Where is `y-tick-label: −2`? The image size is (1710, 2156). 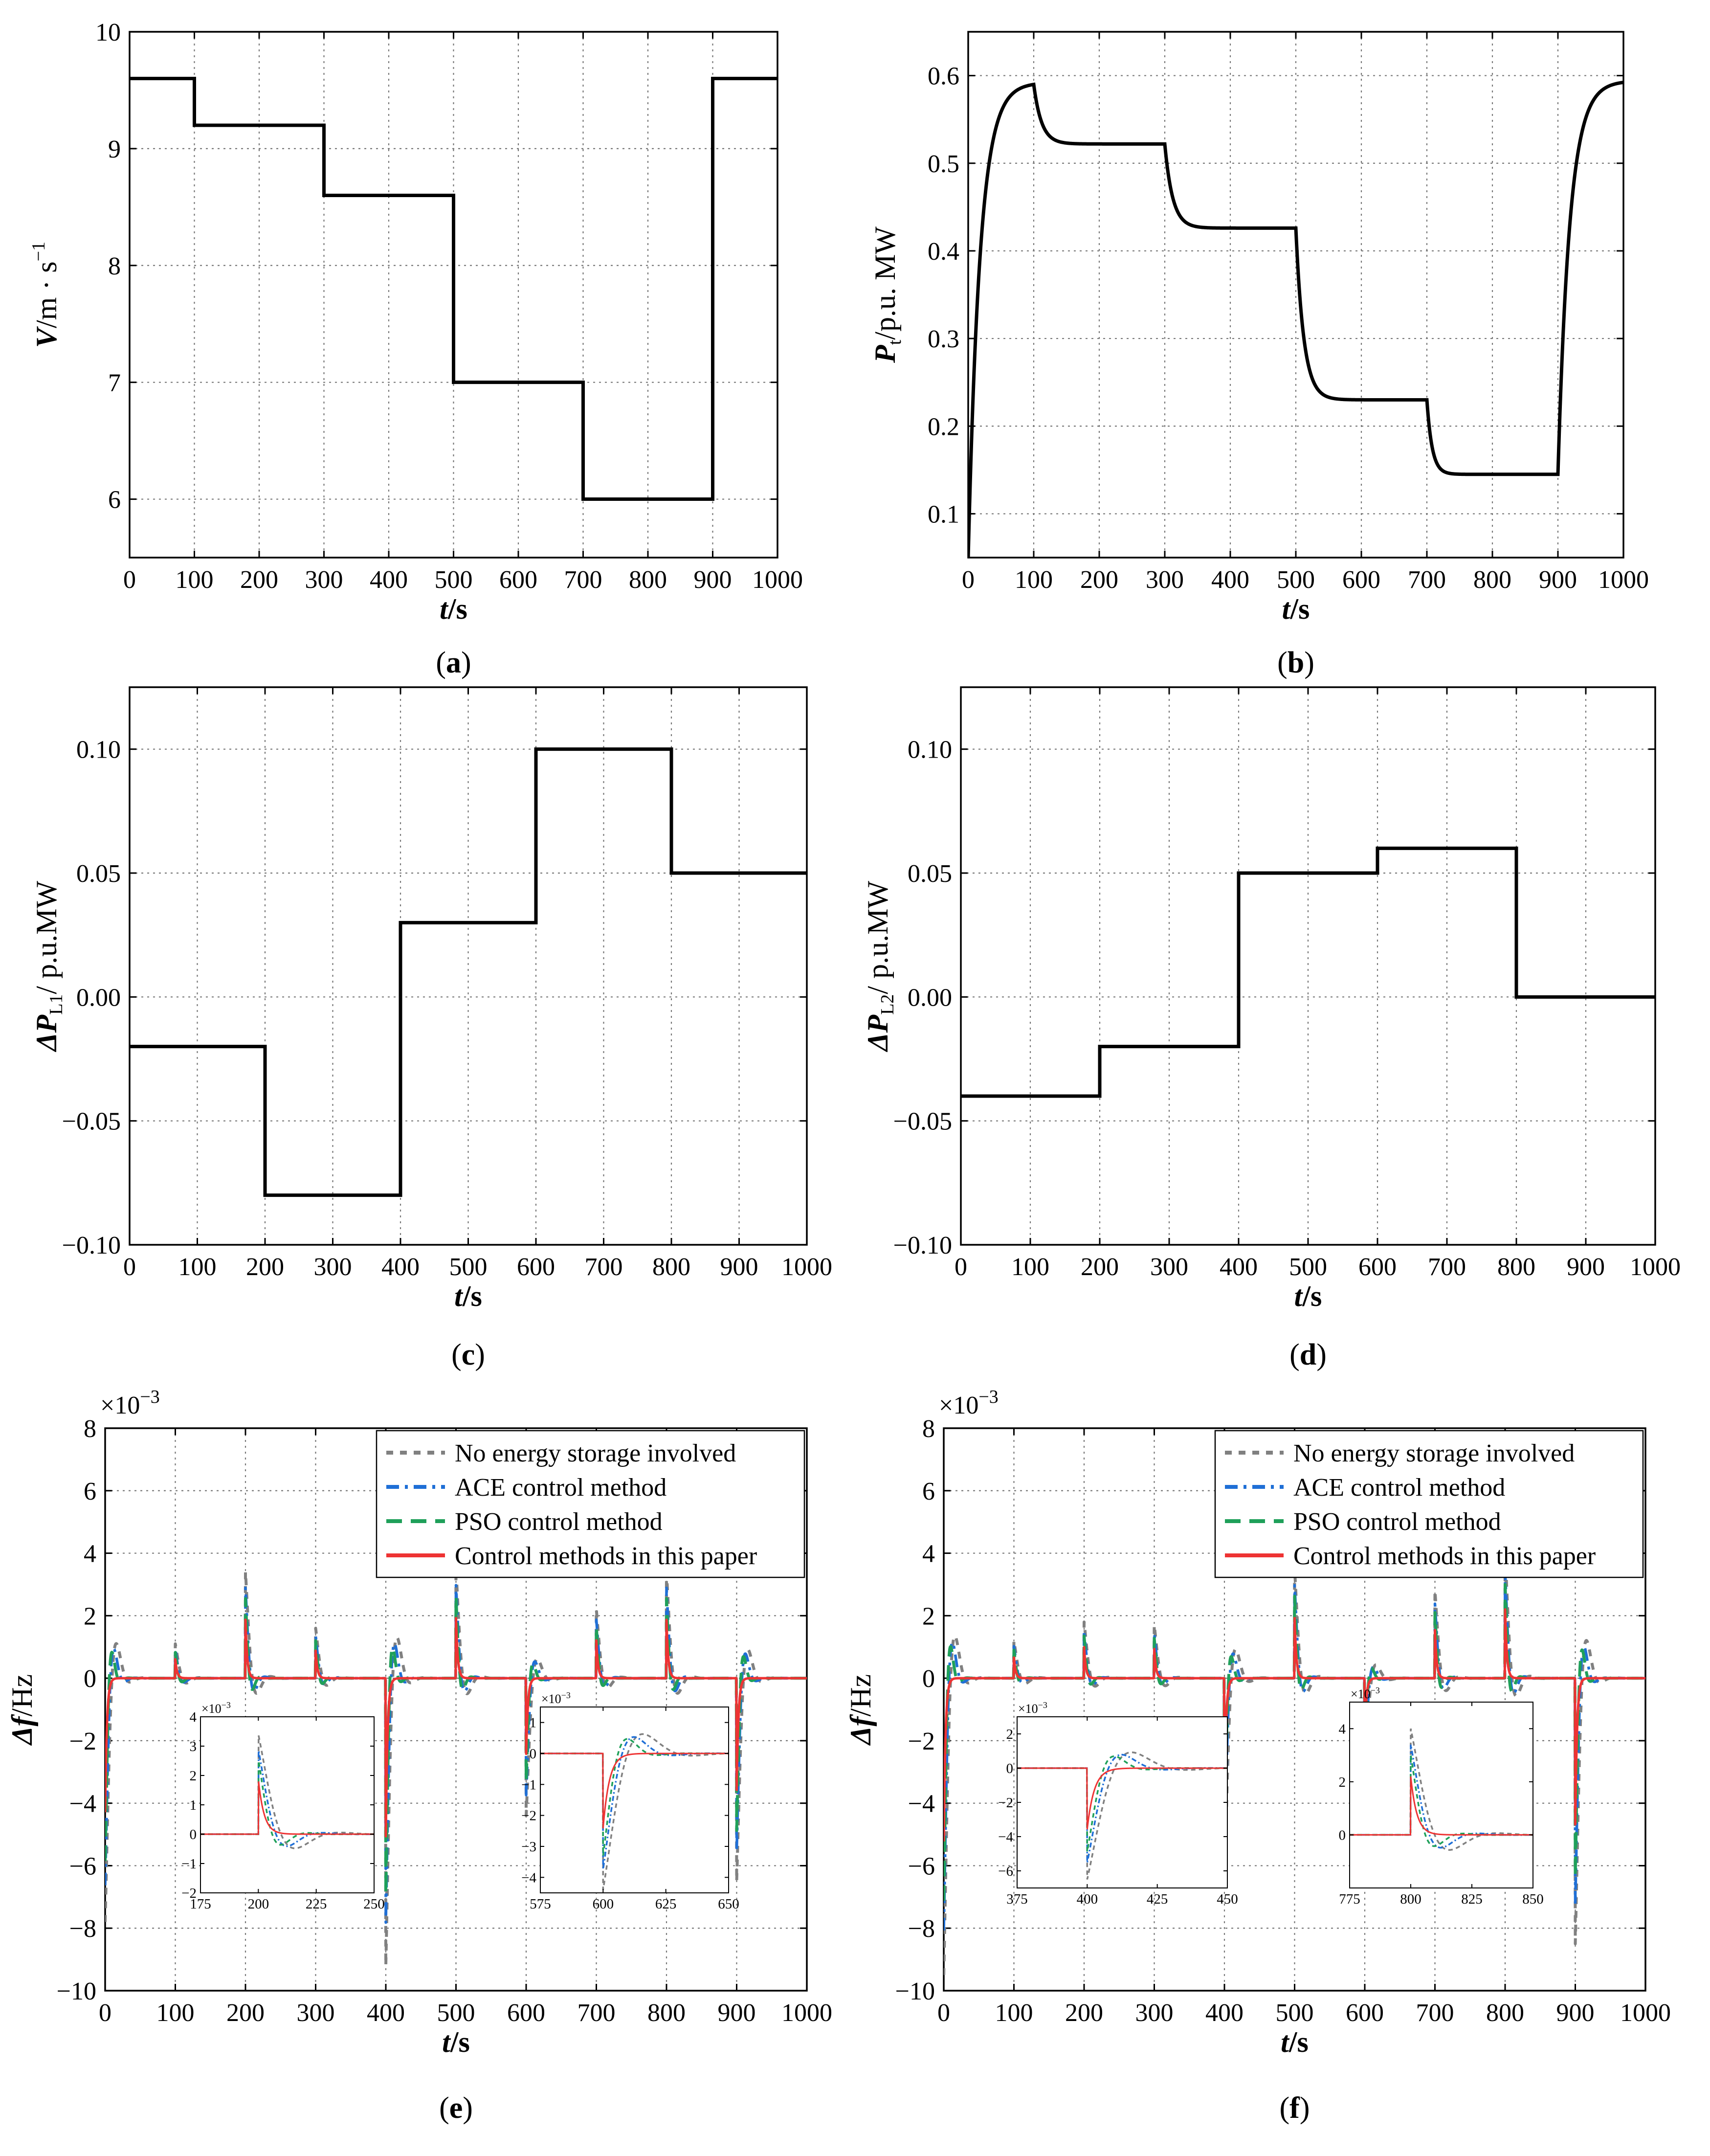 y-tick-label: −2 is located at coordinates (529, 1816).